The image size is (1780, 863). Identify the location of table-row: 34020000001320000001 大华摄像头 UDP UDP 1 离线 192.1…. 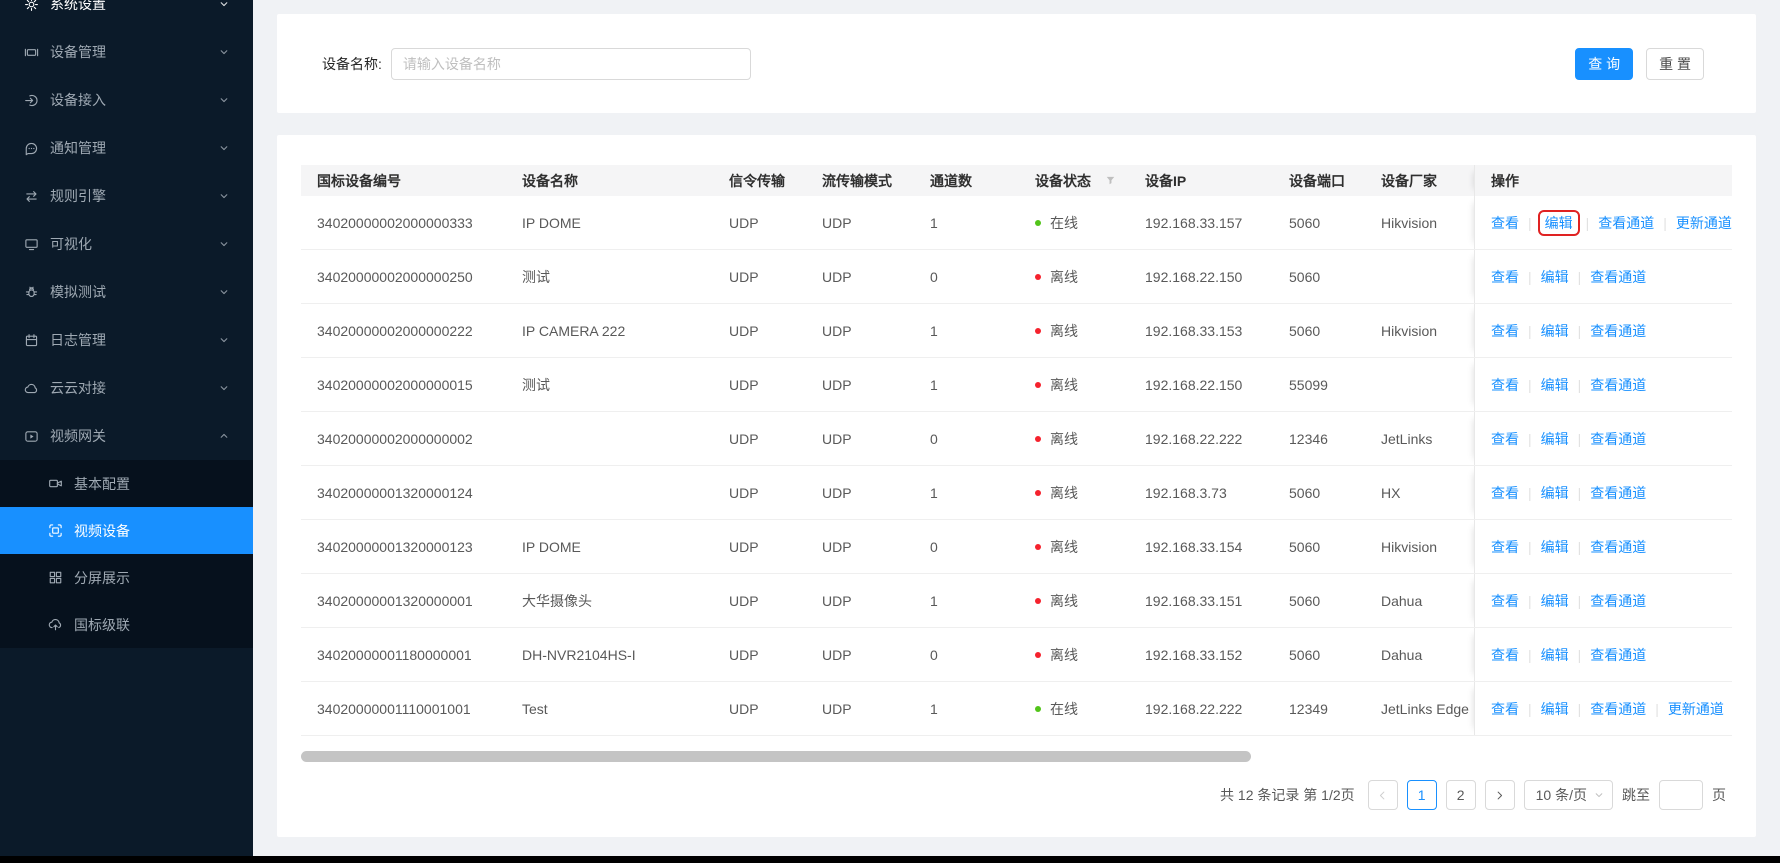
(1016, 601).